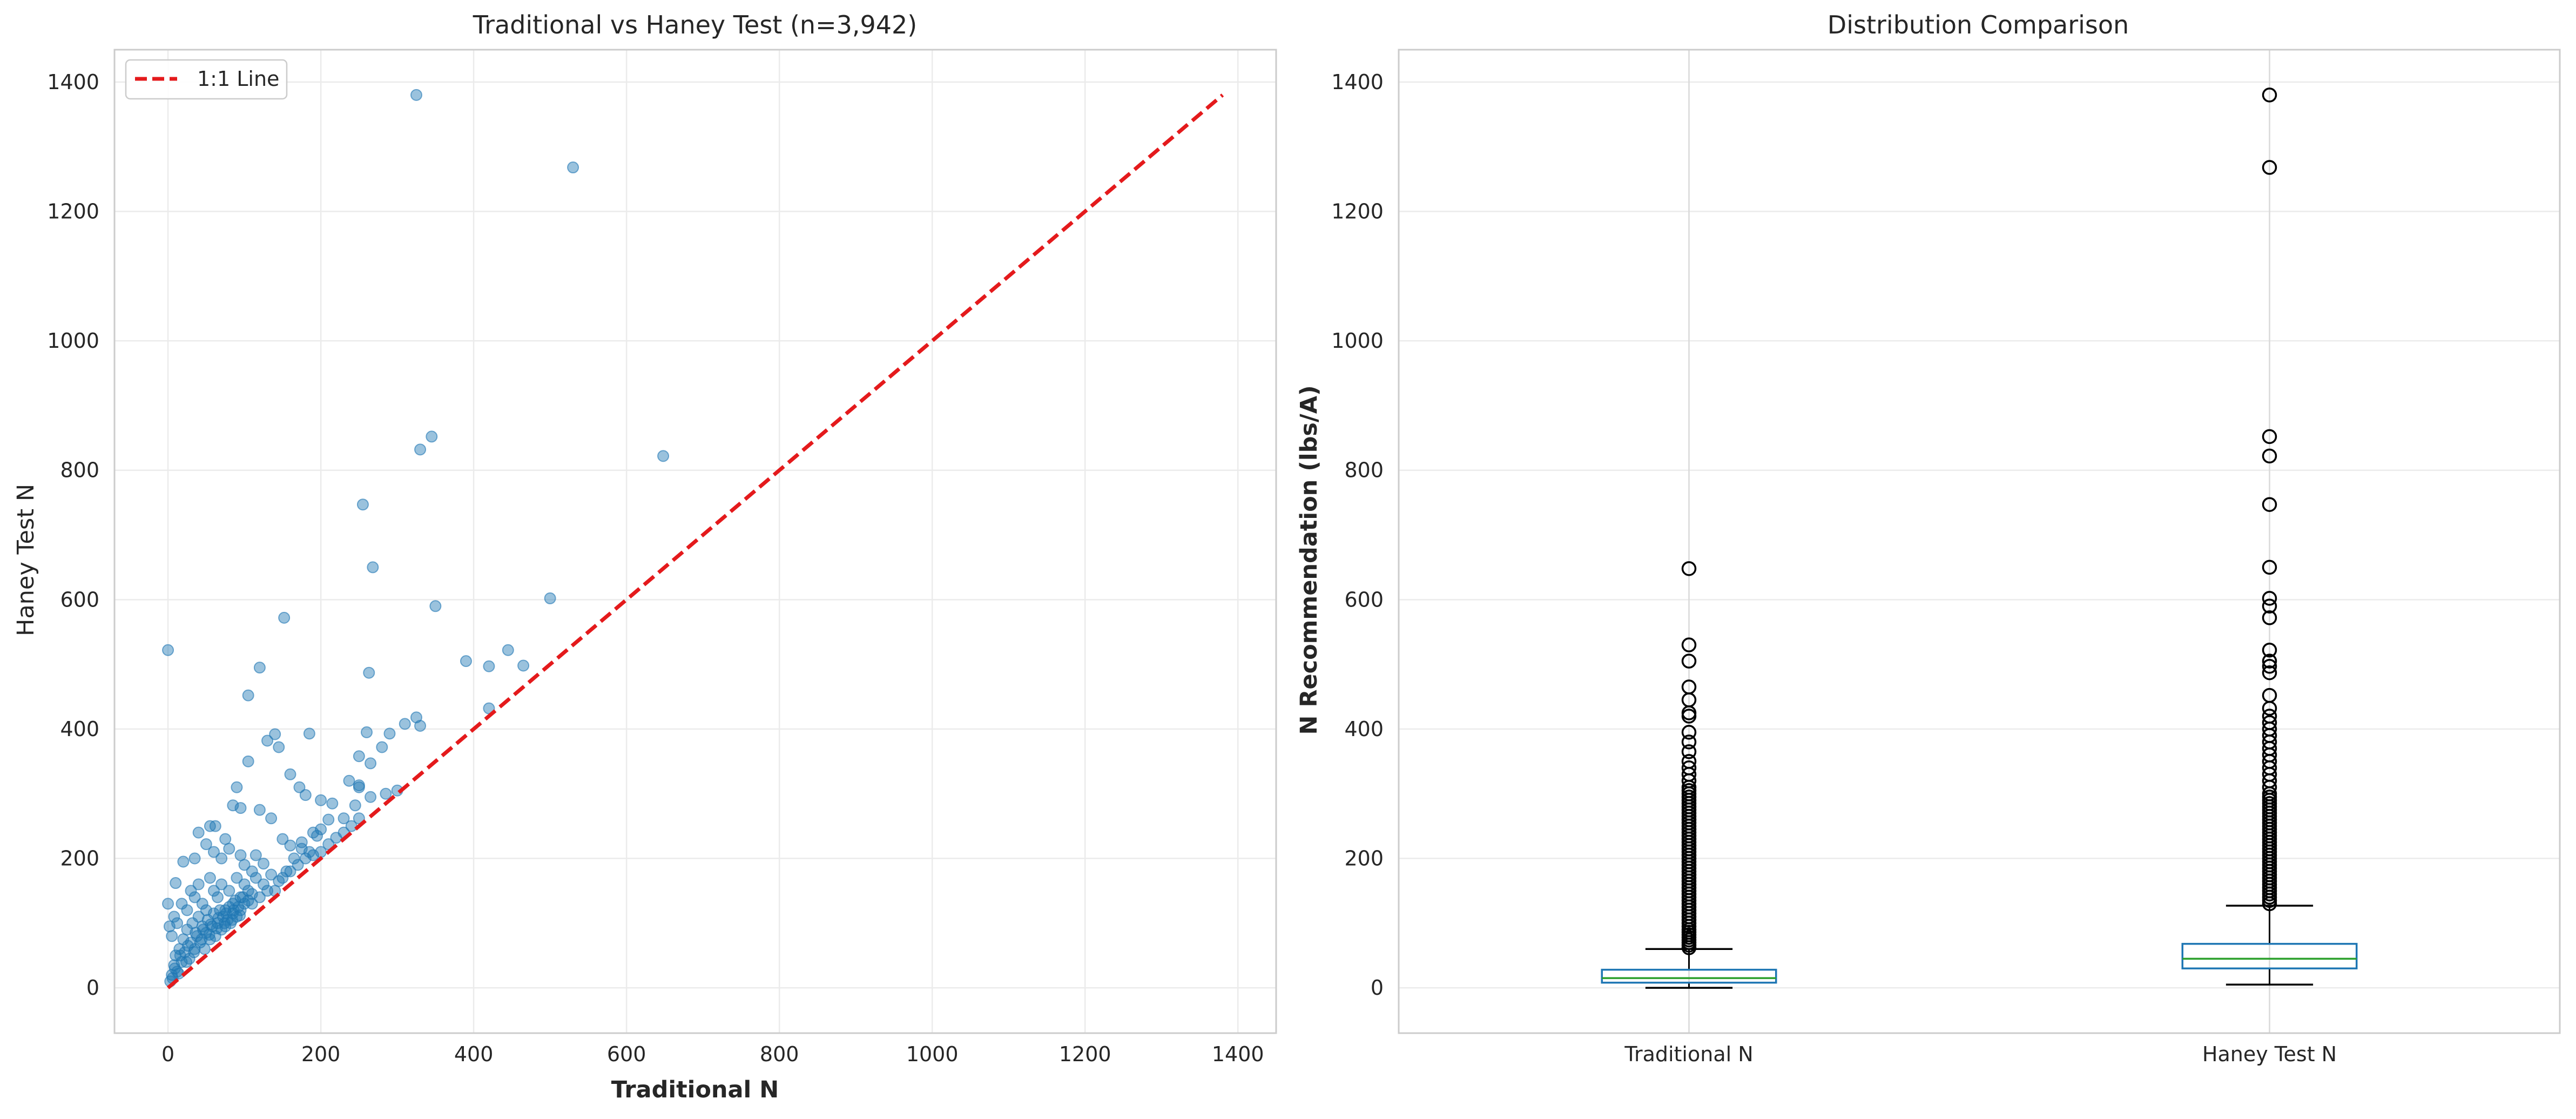  Describe the element at coordinates (1978, 24) in the screenshot. I see `box-plot-title: Distribution Comparison` at that location.